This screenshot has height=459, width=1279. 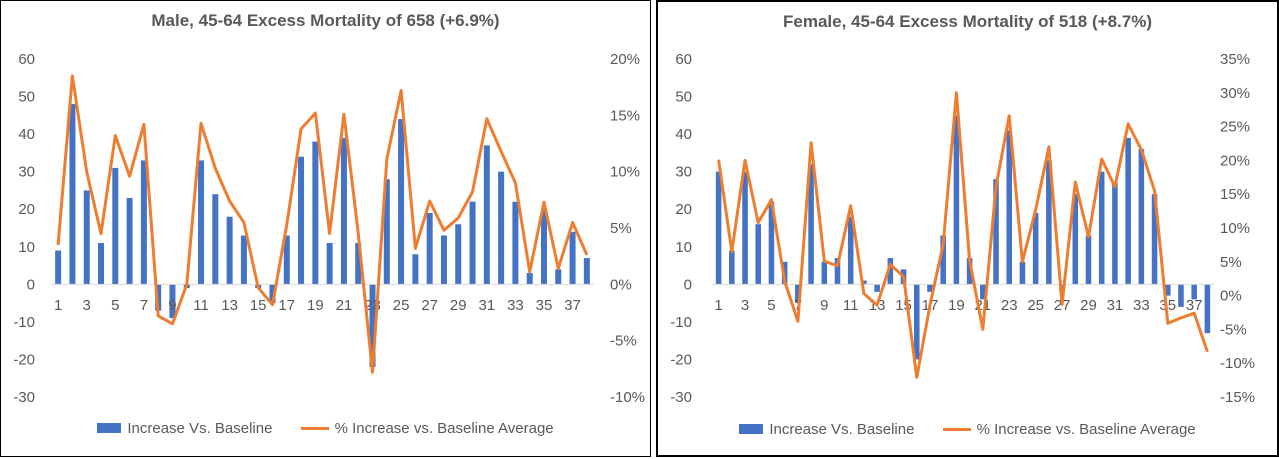 I want to click on y-right-tick-label: 35%, so click(x=1235, y=59).